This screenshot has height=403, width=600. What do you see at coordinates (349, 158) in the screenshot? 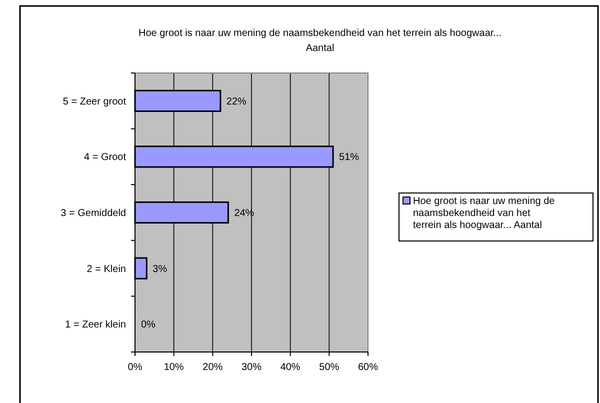
I see `data-label: 51%` at bounding box center [349, 158].